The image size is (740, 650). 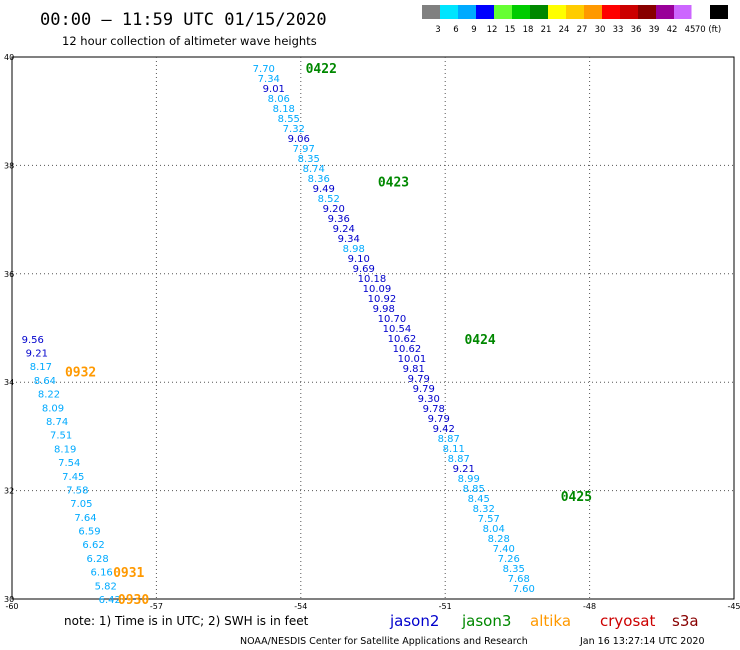 What do you see at coordinates (479, 499) in the screenshot?
I see `wave-height-value: 8.45` at bounding box center [479, 499].